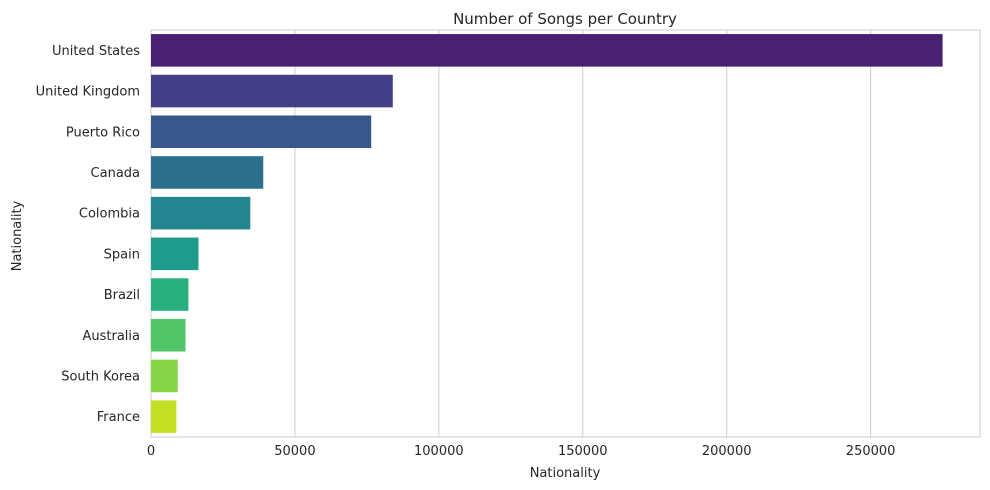 Image resolution: width=990 pixels, height=490 pixels. What do you see at coordinates (294, 451) in the screenshot?
I see `x-tick-label: 50000` at bounding box center [294, 451].